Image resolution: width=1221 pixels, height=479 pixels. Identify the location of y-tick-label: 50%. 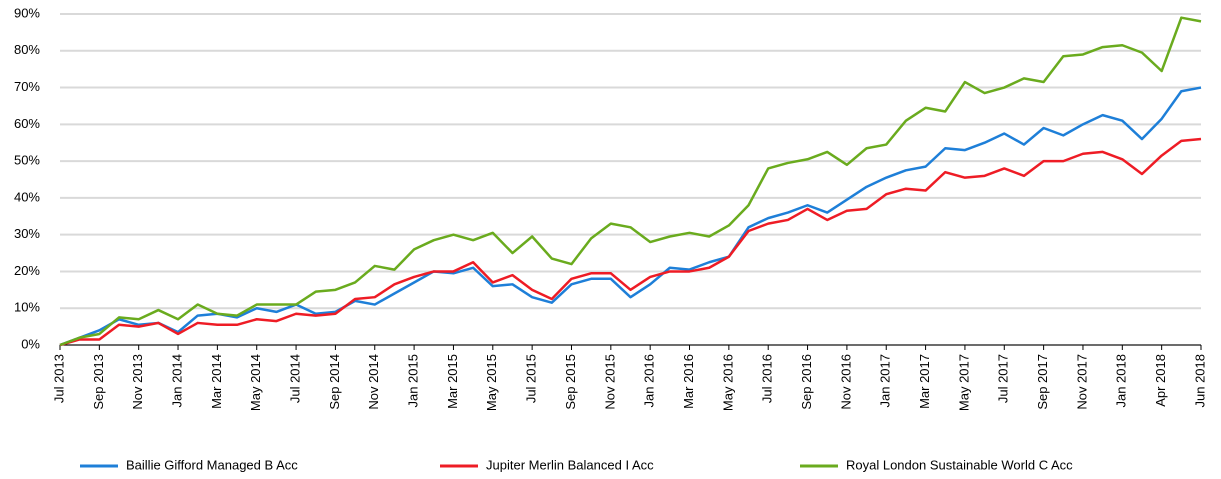
(27, 160).